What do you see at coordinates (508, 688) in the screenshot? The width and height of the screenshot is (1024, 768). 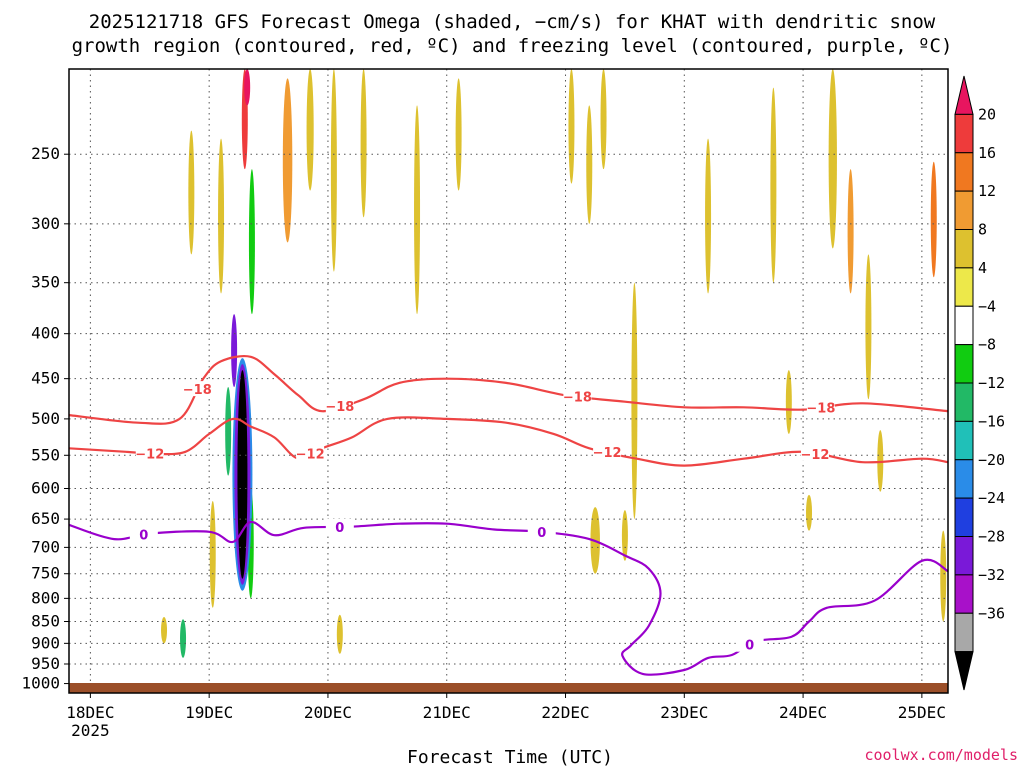 I see `surface-terrain` at bounding box center [508, 688].